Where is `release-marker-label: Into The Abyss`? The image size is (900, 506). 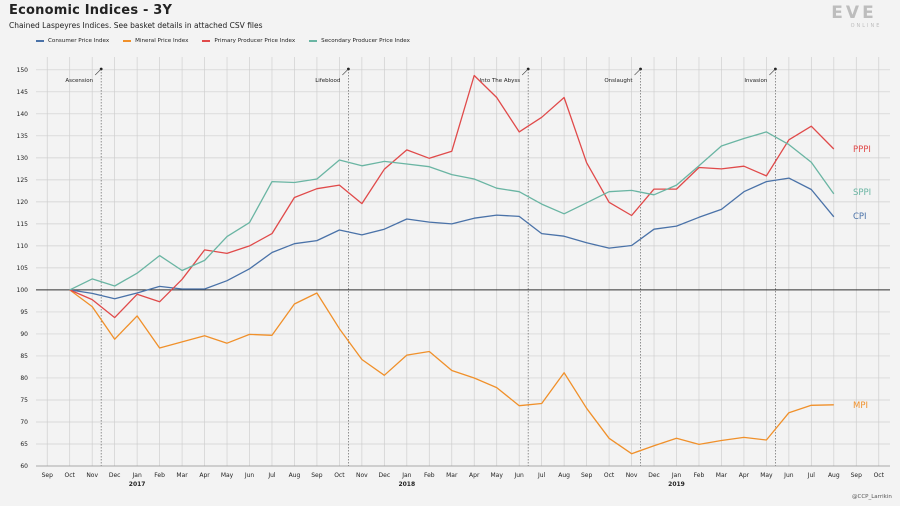
release-marker-label: Into The Abyss is located at coordinates (500, 81).